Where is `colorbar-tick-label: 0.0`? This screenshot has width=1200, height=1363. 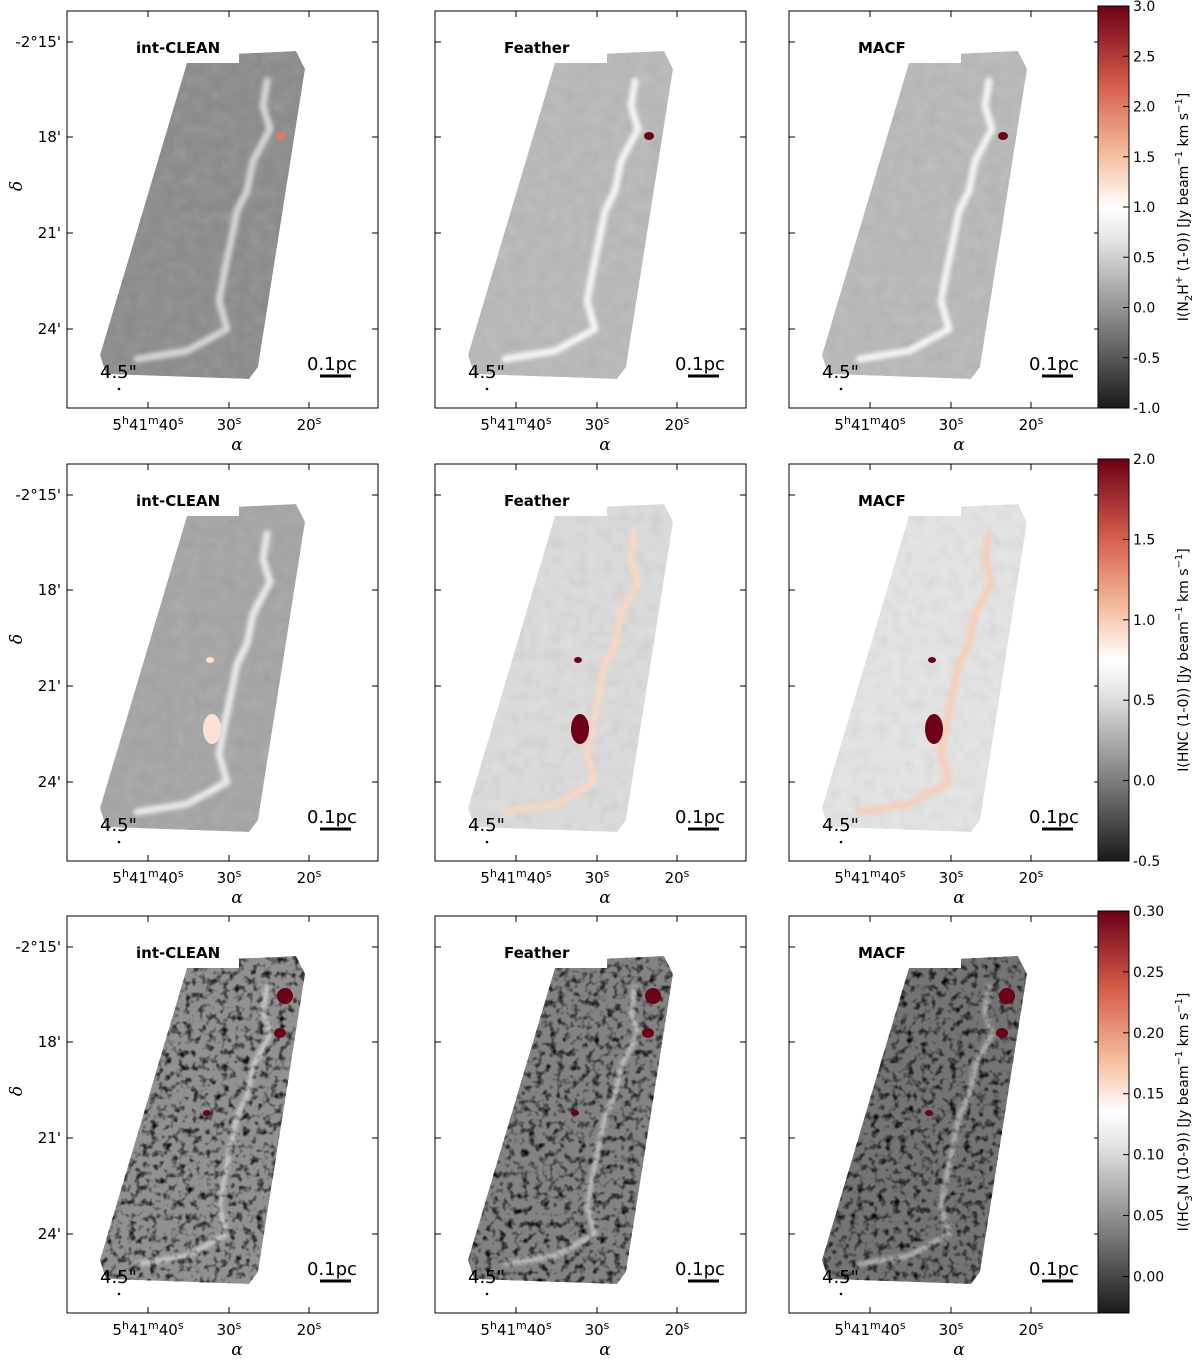 colorbar-tick-label: 0.0 is located at coordinates (1144, 782).